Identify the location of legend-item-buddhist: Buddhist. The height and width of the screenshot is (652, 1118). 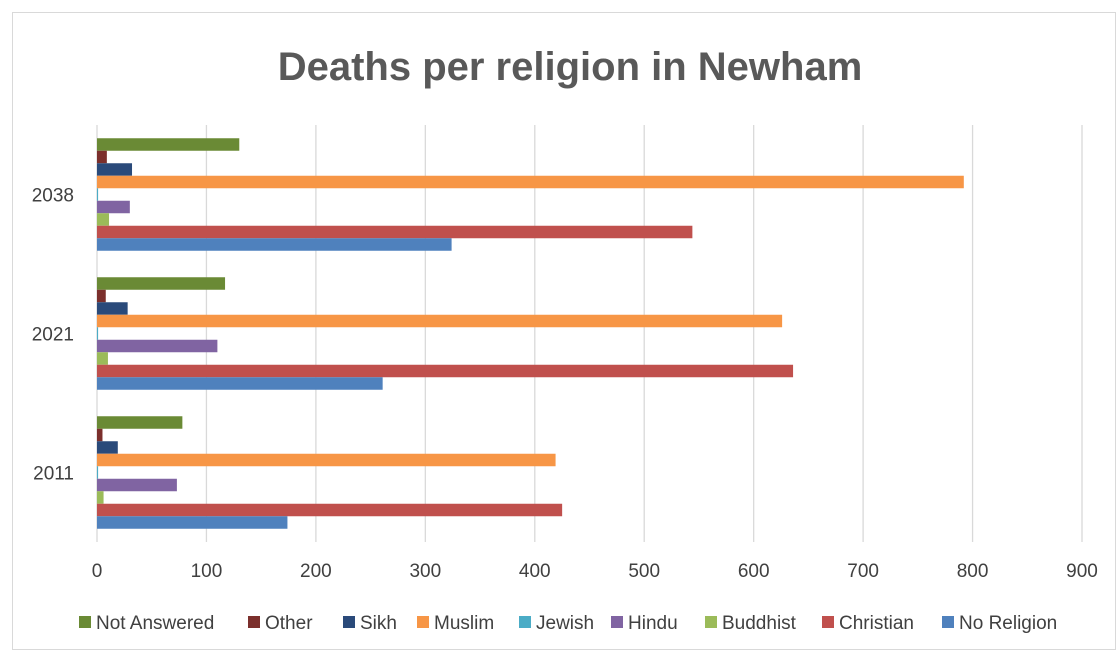
(751, 623).